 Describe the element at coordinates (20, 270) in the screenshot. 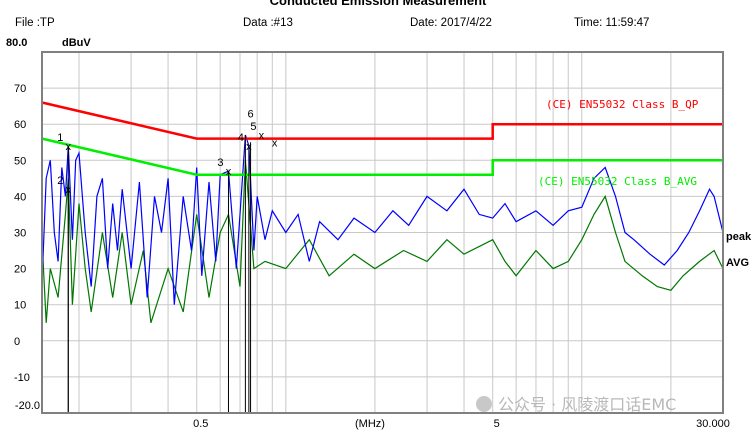

I see `y-tick-label: 20` at that location.